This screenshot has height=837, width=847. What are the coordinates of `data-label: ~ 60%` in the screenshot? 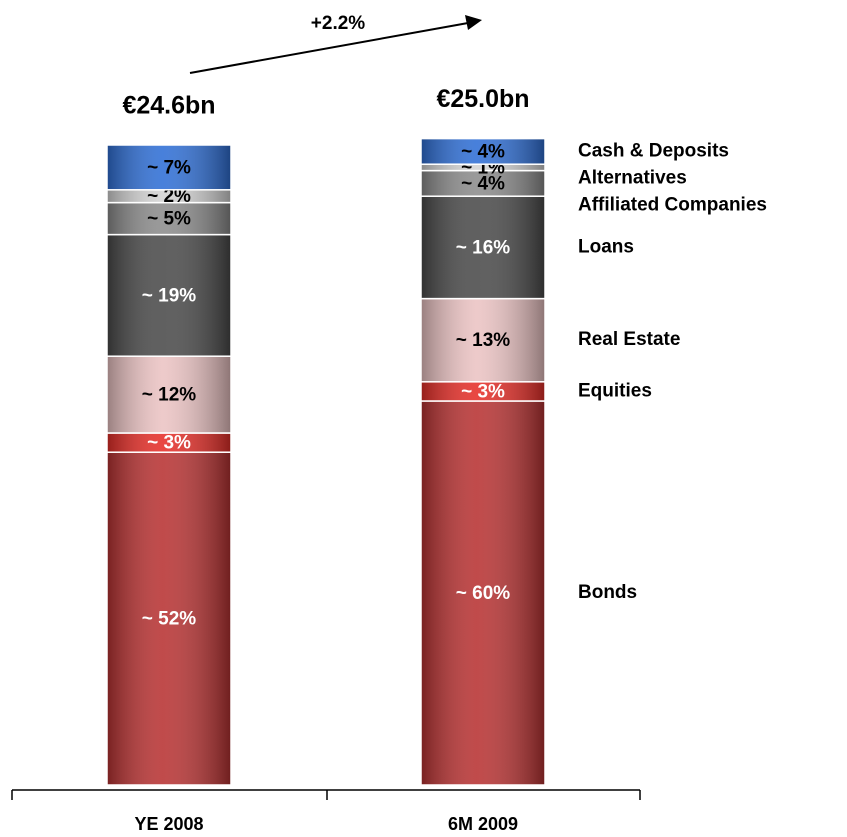 It's located at (483, 593).